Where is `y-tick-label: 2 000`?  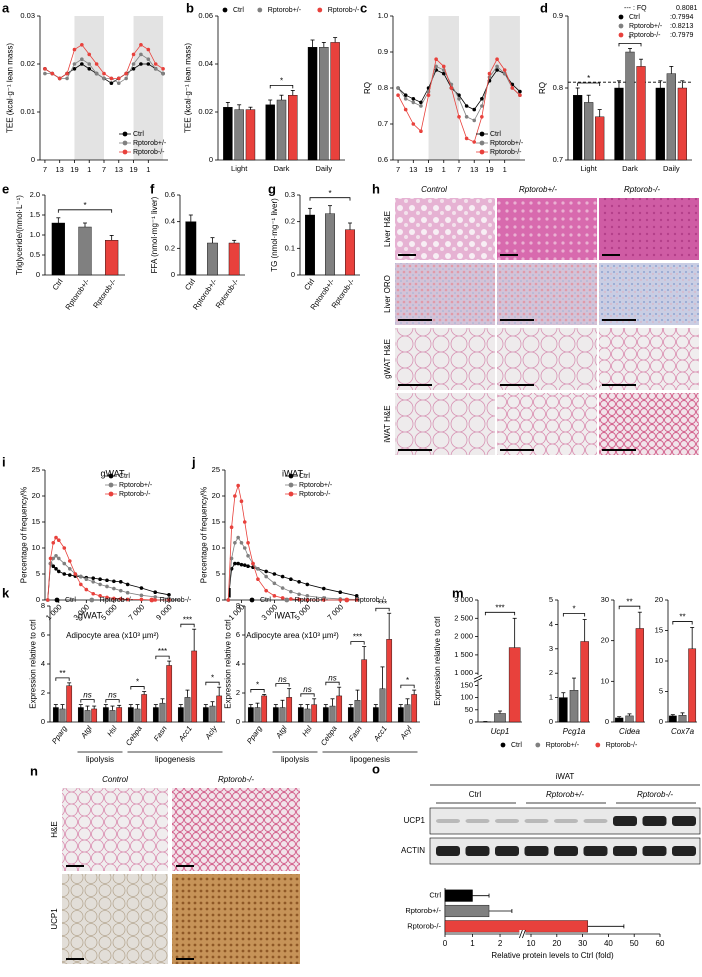 y-tick-label: 2 000 is located at coordinates (463, 636).